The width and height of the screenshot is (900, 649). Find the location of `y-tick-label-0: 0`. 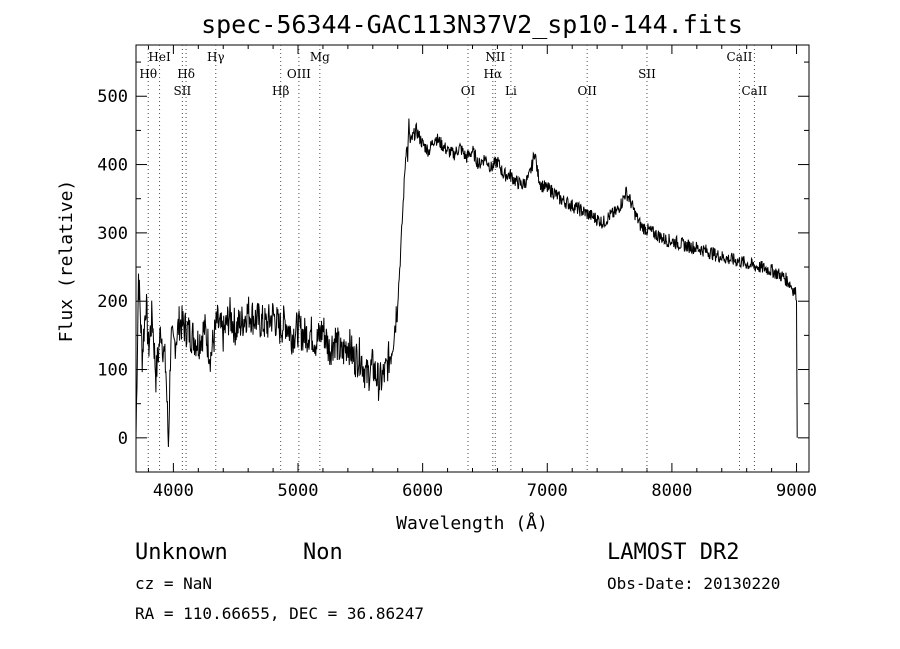

y-tick-label-0: 0 is located at coordinates (123, 439).